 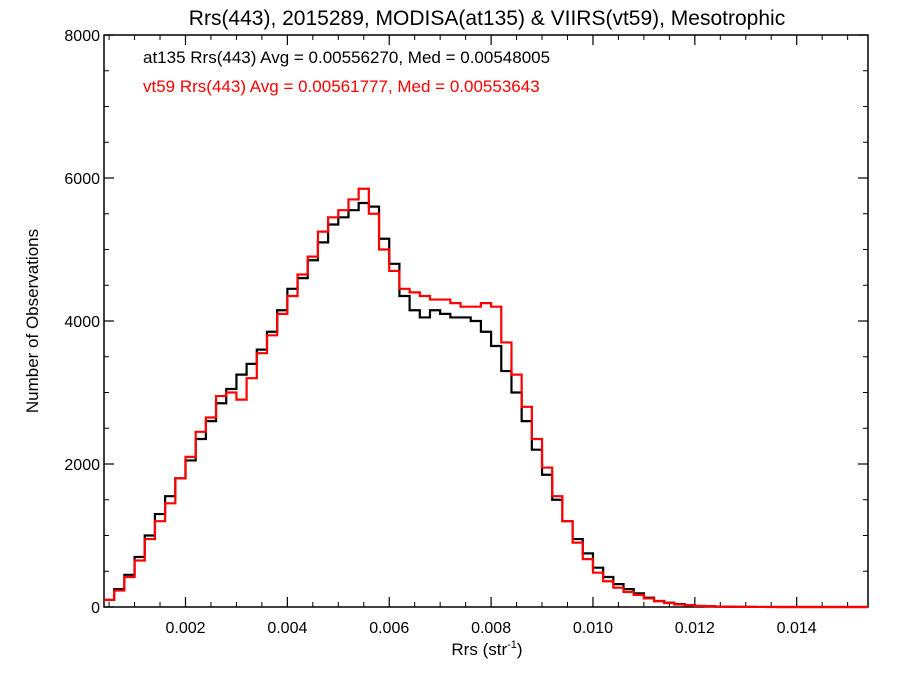 What do you see at coordinates (82, 179) in the screenshot?
I see `y-tick-label: 6000` at bounding box center [82, 179].